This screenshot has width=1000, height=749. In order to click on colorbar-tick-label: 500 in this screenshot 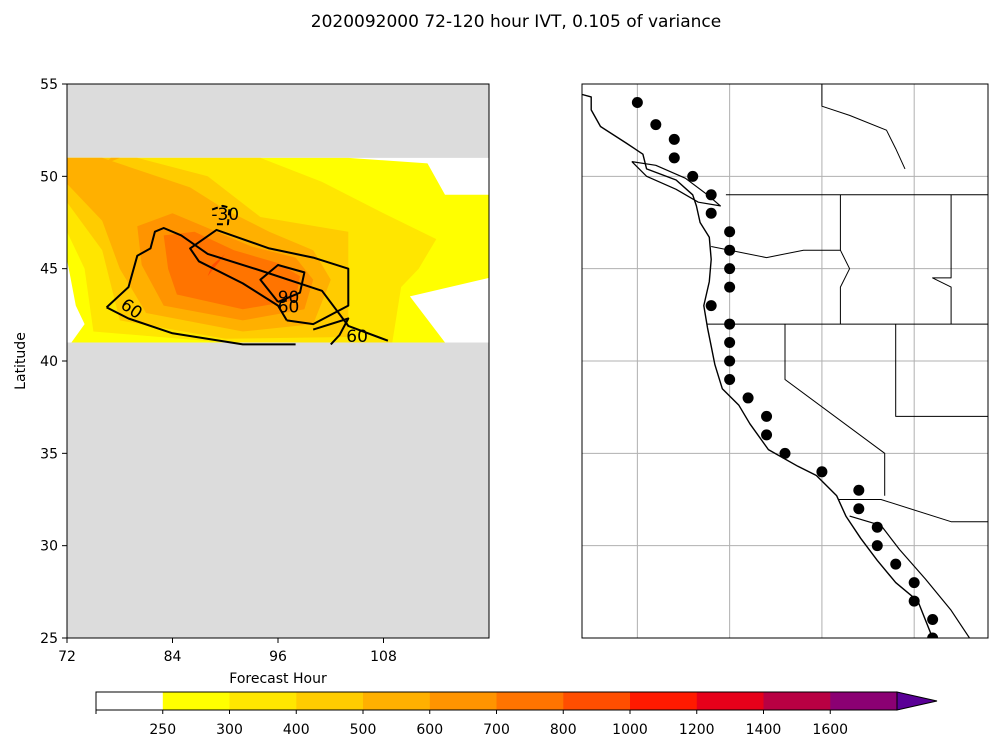, I will do `click(363, 730)`.